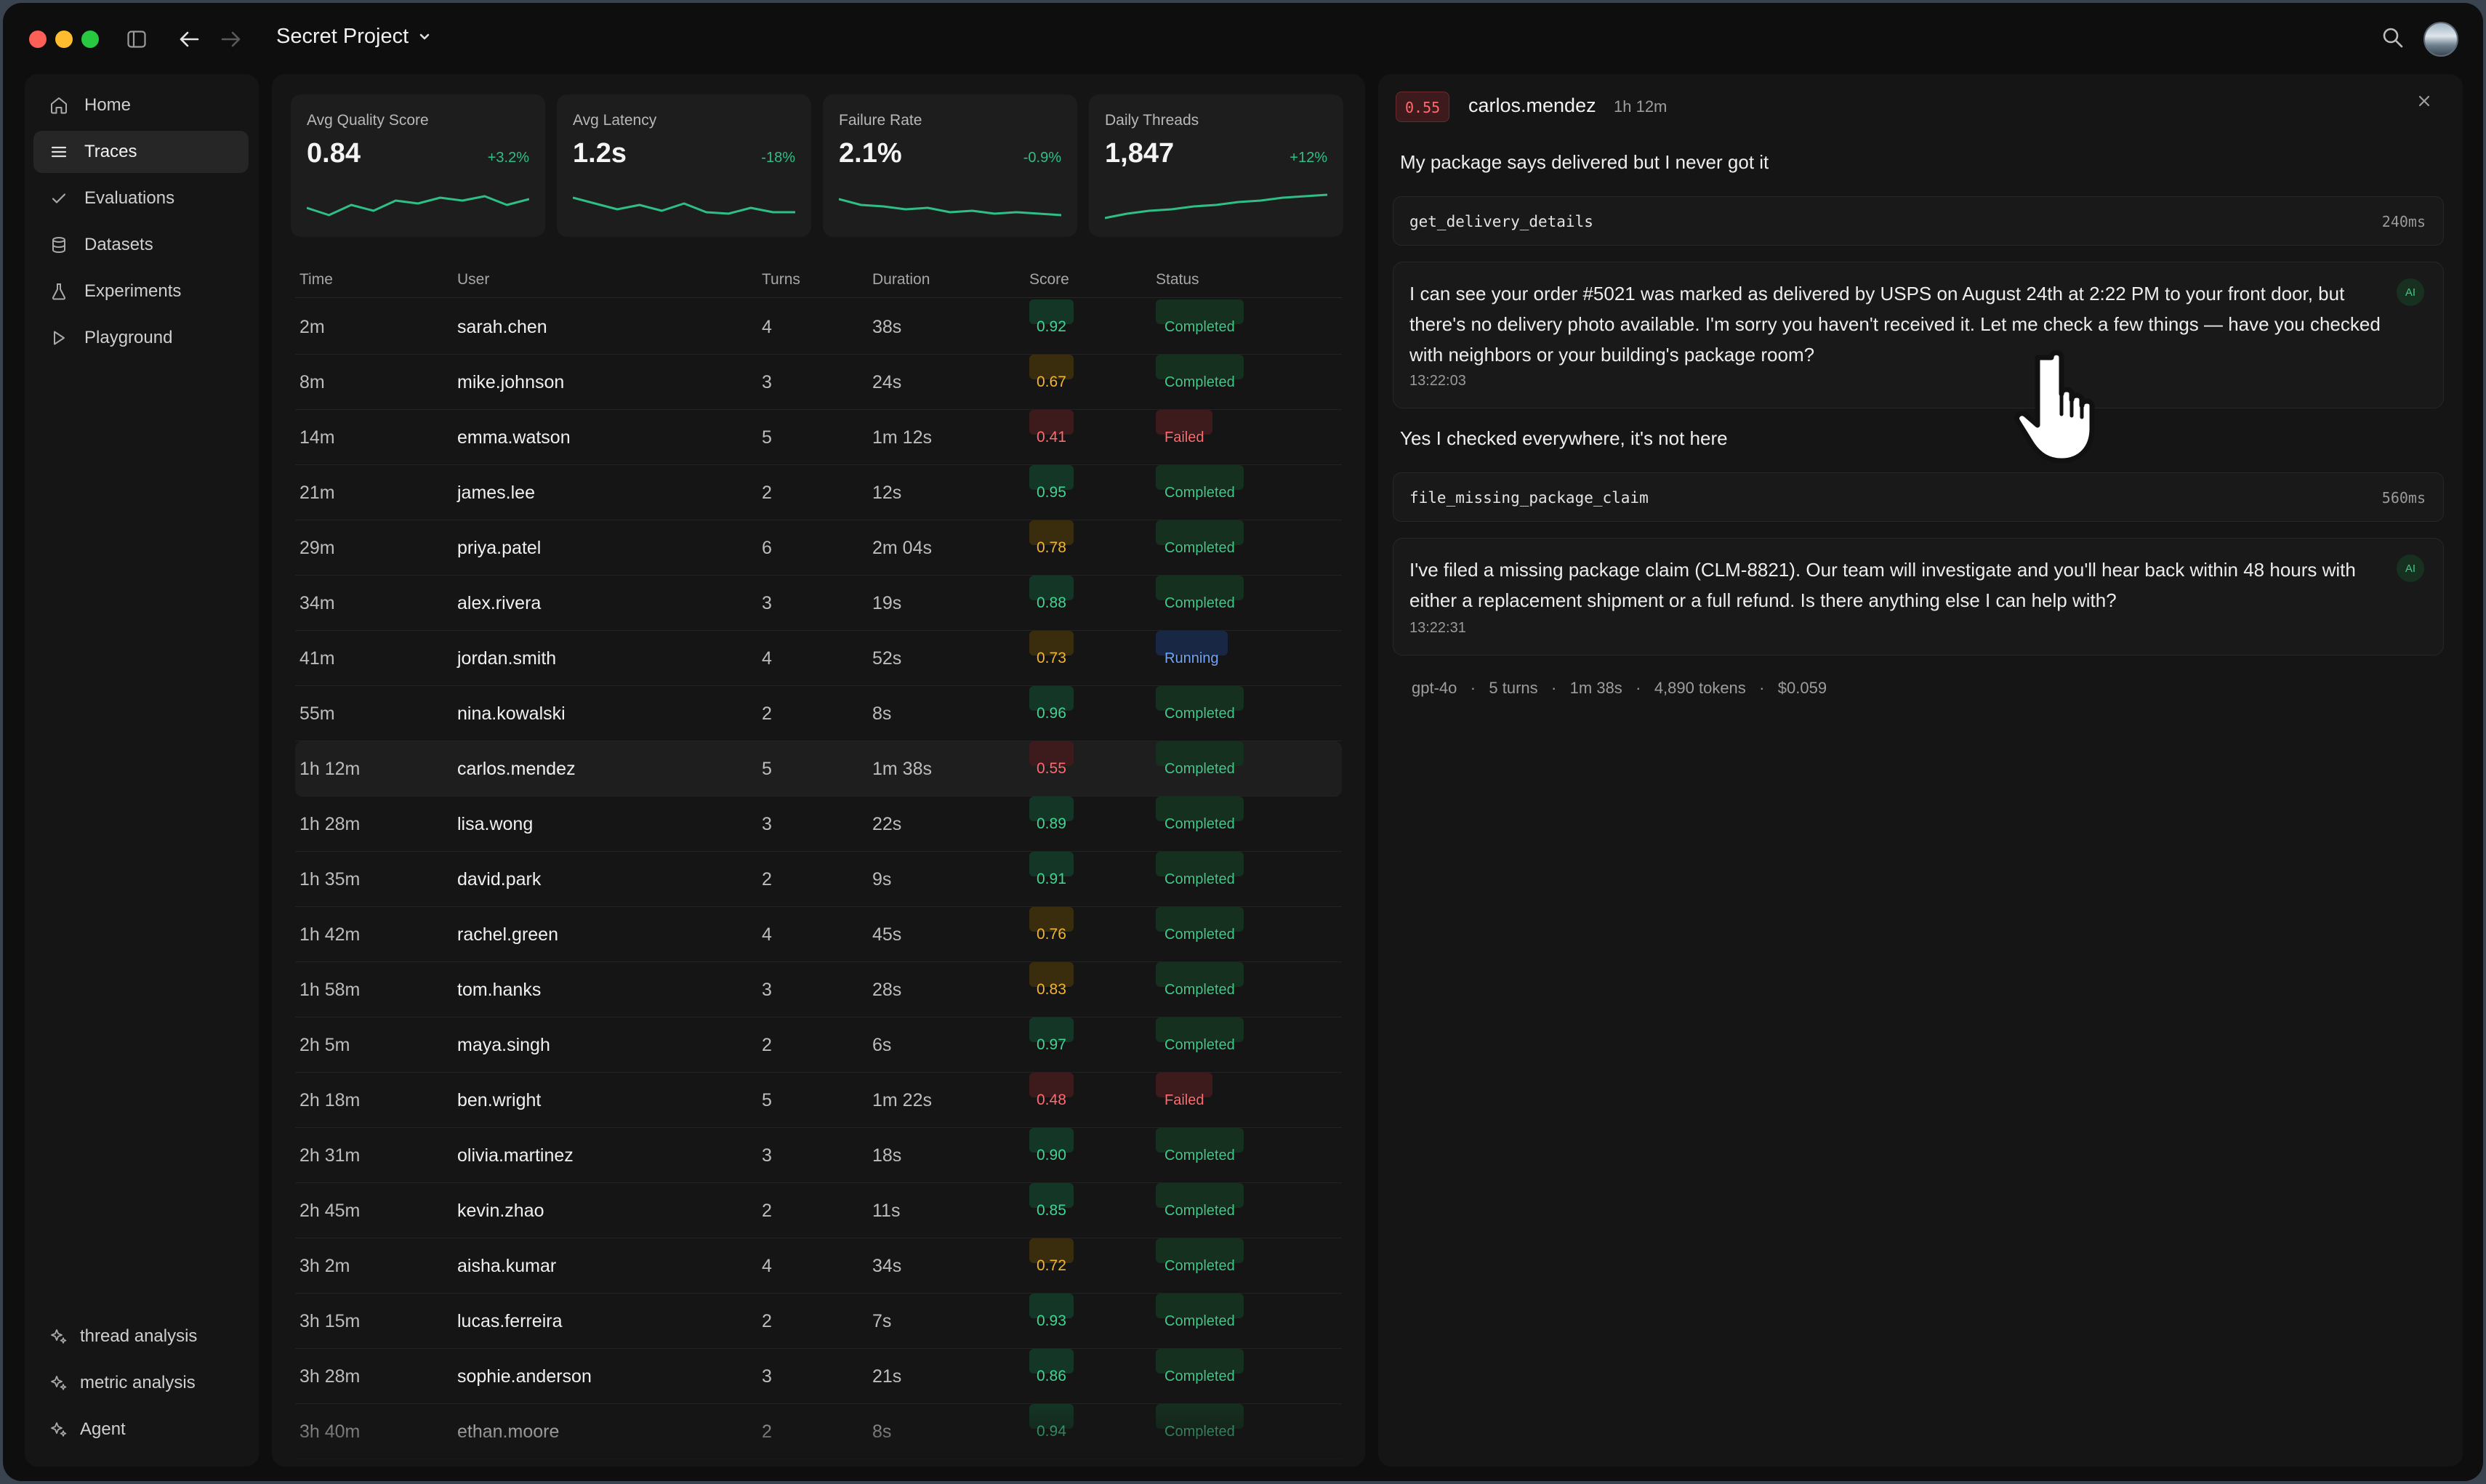 Image resolution: width=2486 pixels, height=1484 pixels. What do you see at coordinates (818, 714) in the screenshot?
I see `table-row: 55m nina.kowalski 2 8s 0.96 Completed` at bounding box center [818, 714].